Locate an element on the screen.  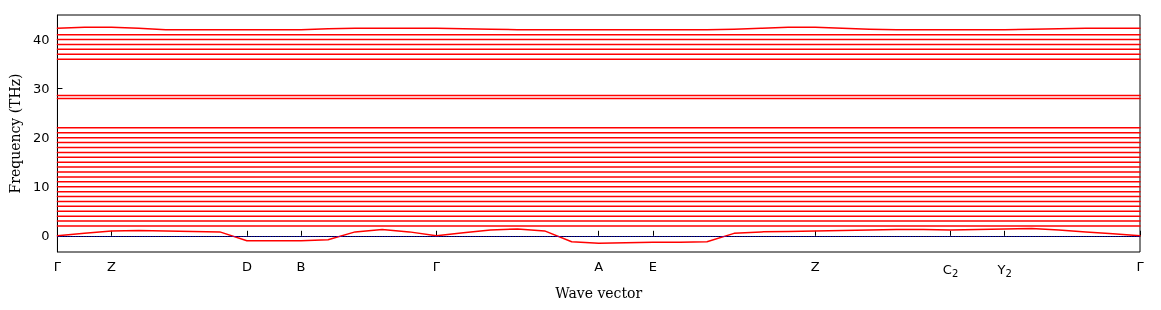
x-tick-label: D is located at coordinates (246, 266).